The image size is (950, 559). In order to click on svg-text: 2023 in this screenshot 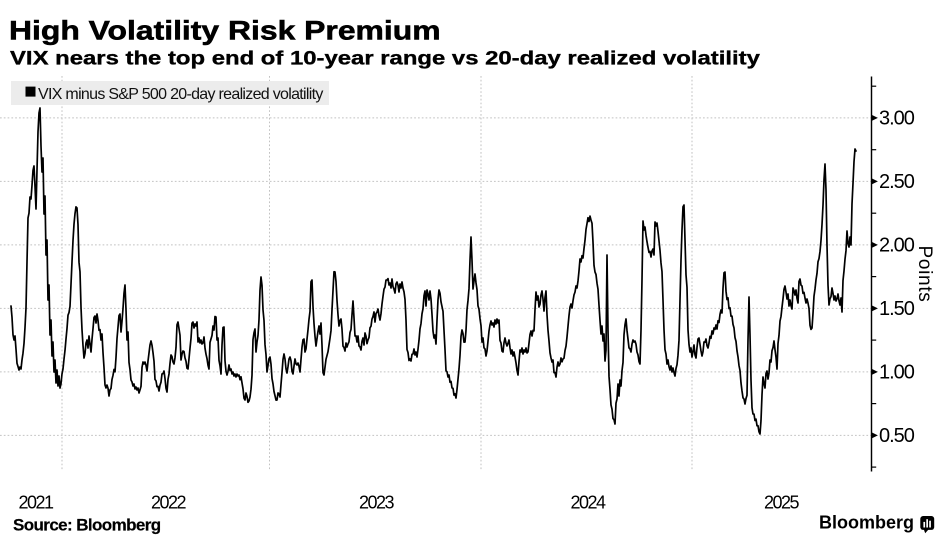, I will do `click(377, 503)`.